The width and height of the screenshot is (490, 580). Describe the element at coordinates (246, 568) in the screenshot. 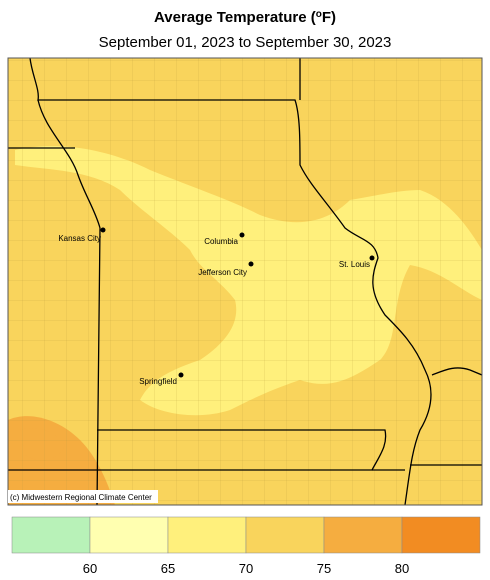

I see `legend-tick-label: 70` at that location.